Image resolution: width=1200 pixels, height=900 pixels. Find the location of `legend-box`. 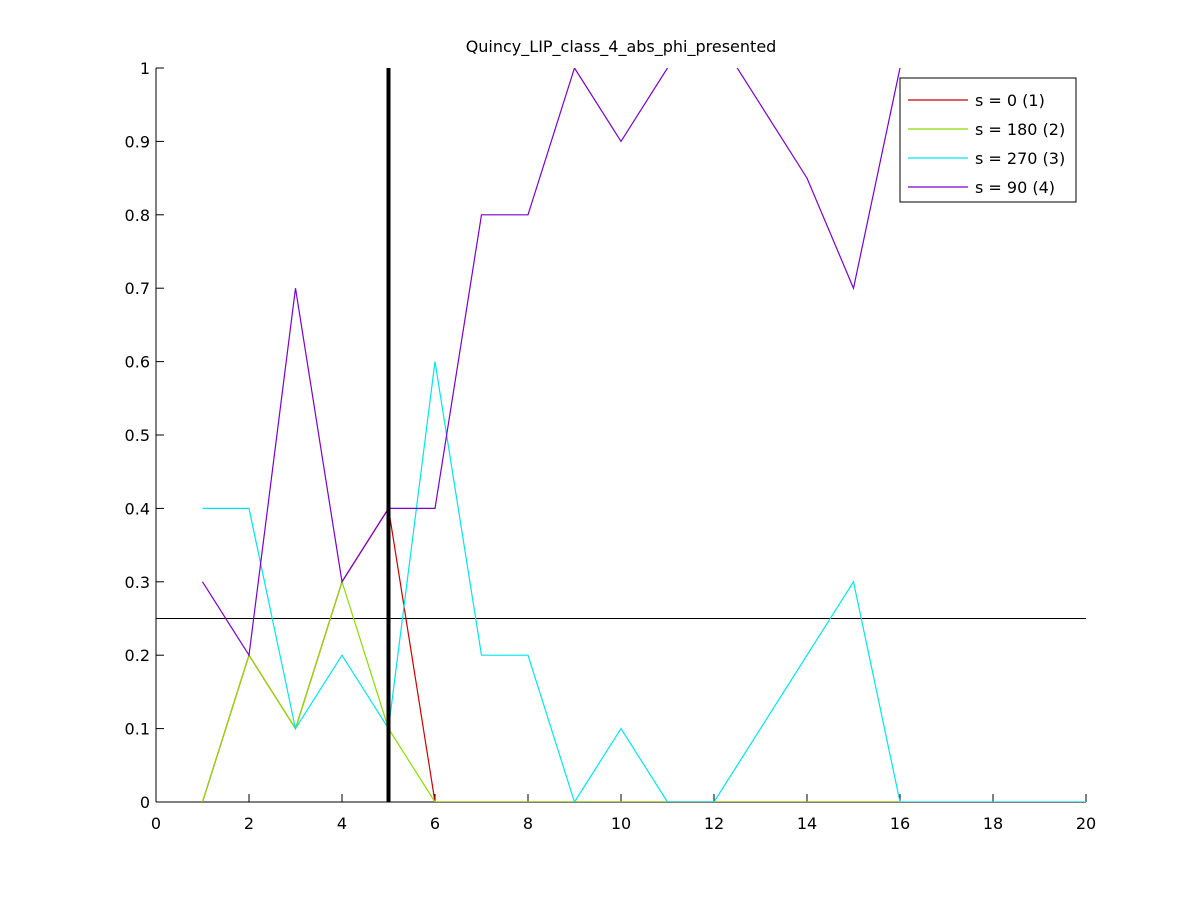

legend-box is located at coordinates (988, 140).